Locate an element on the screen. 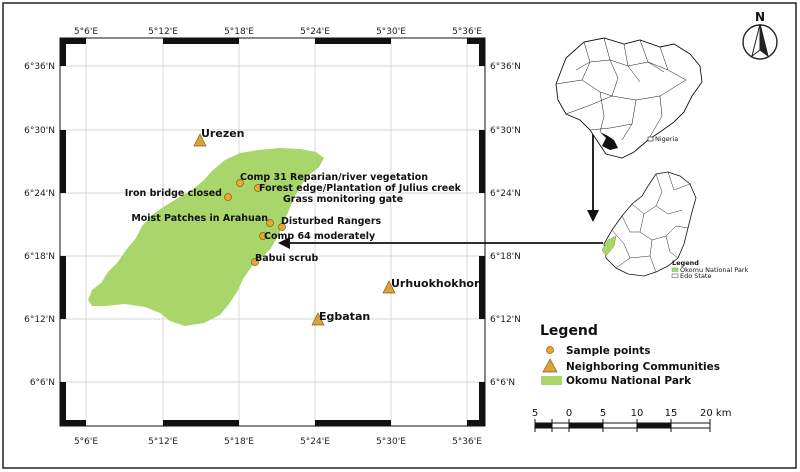 This screenshot has height=472, width=800. legend-item: Neighboring Communities is located at coordinates (643, 367).